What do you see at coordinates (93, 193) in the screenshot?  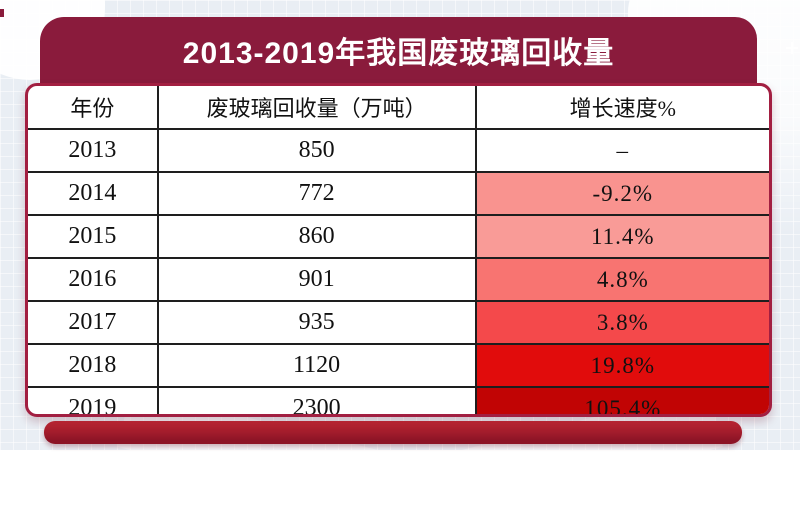 I see `year-cell: 2014` at bounding box center [93, 193].